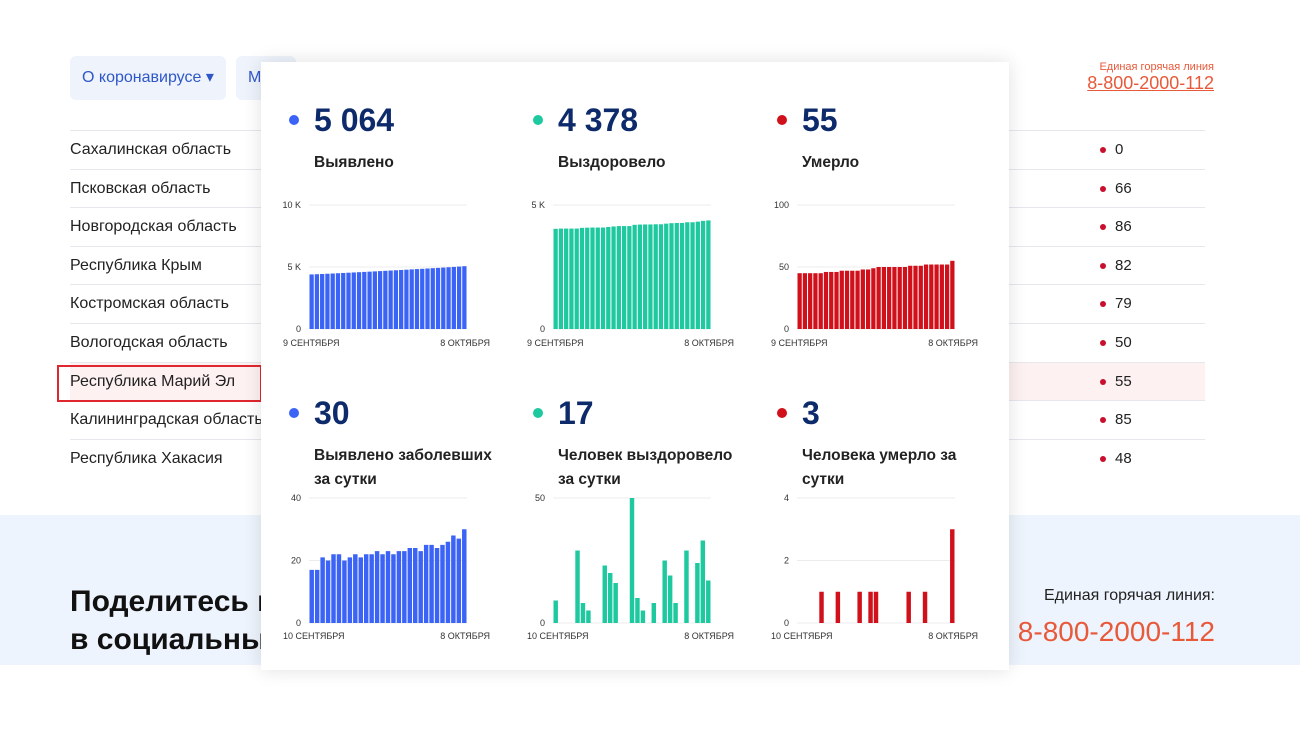 This screenshot has width=1300, height=734. Describe the element at coordinates (149, 304) in the screenshot. I see `region-name: Костромская область` at that location.